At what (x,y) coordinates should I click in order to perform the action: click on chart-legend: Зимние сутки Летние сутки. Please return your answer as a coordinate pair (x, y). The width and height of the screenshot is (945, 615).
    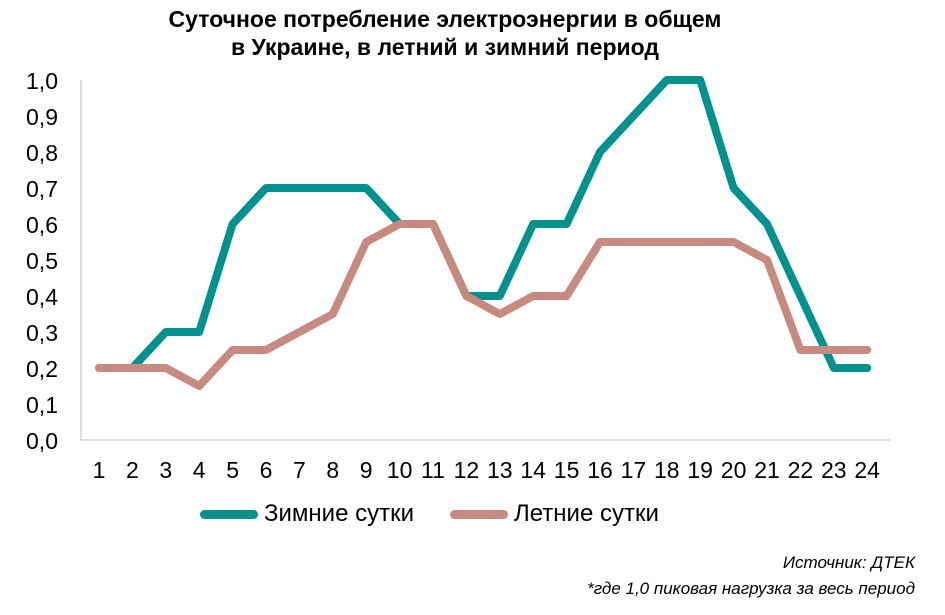
    Looking at the image, I should click on (447, 514).